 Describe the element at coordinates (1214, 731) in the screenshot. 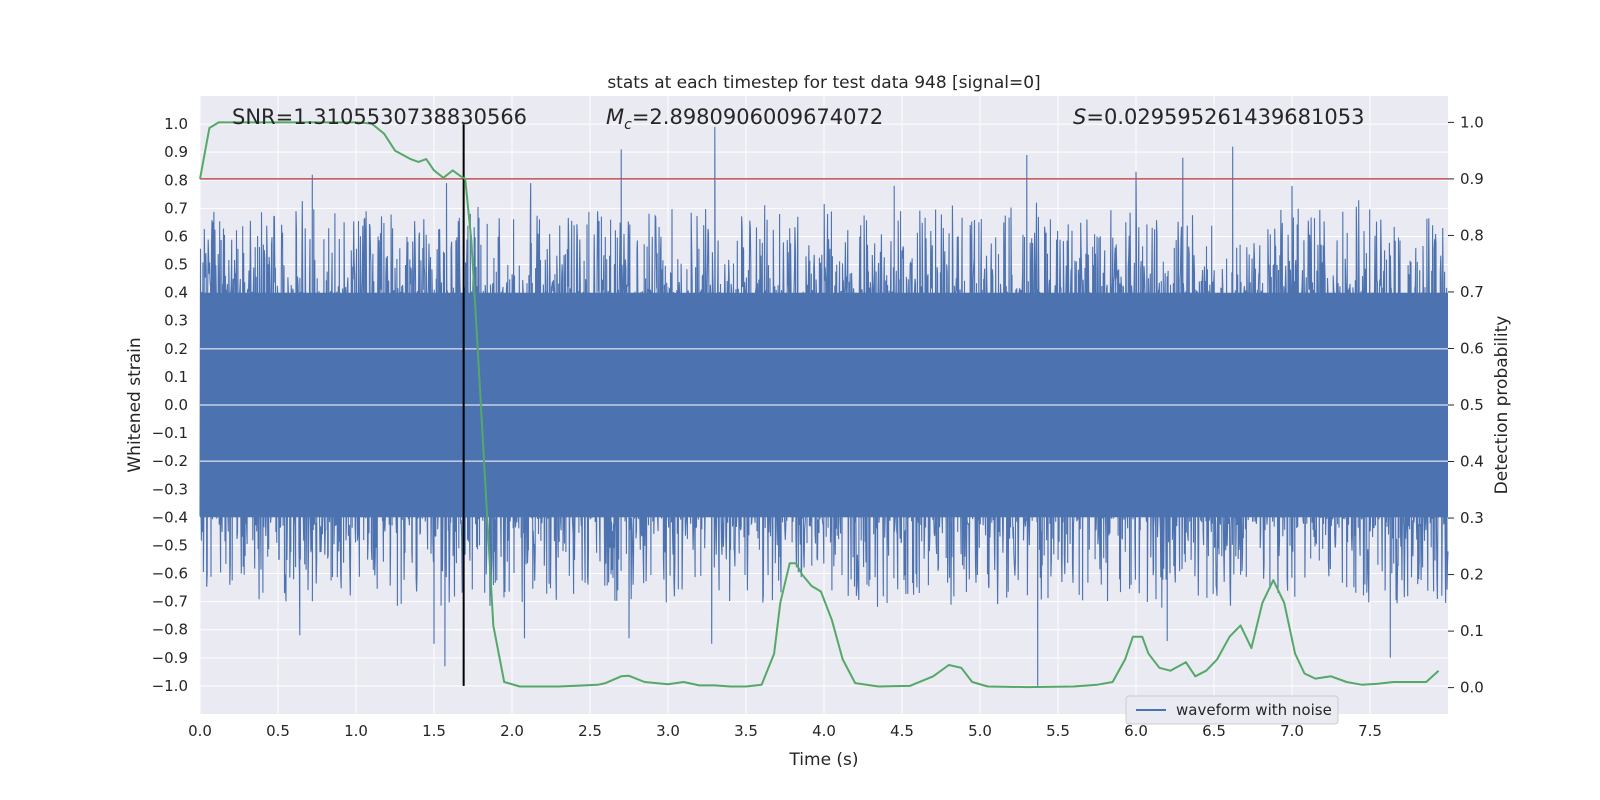

I see `x-tick-label: 6.5` at that location.